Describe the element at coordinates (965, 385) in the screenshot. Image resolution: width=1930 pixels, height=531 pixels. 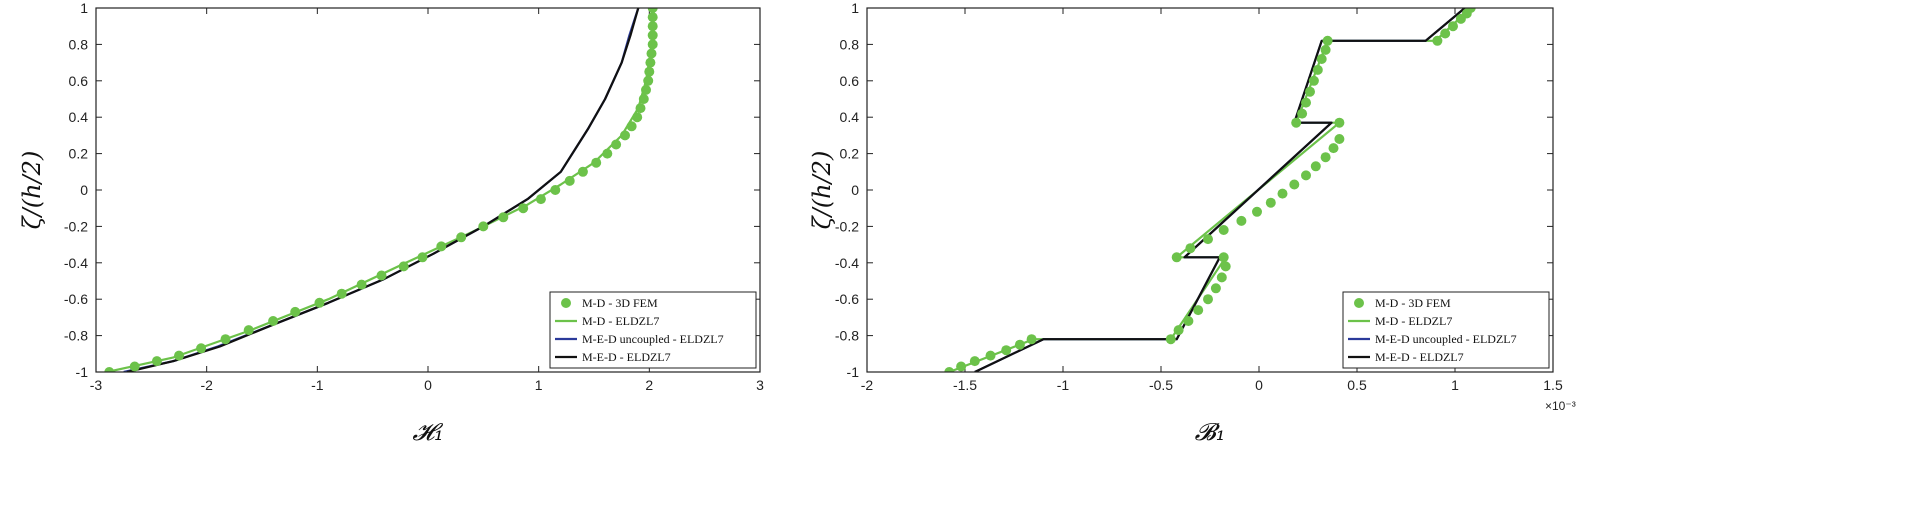
I see `chart1-x-tick-label: -1.5` at that location.